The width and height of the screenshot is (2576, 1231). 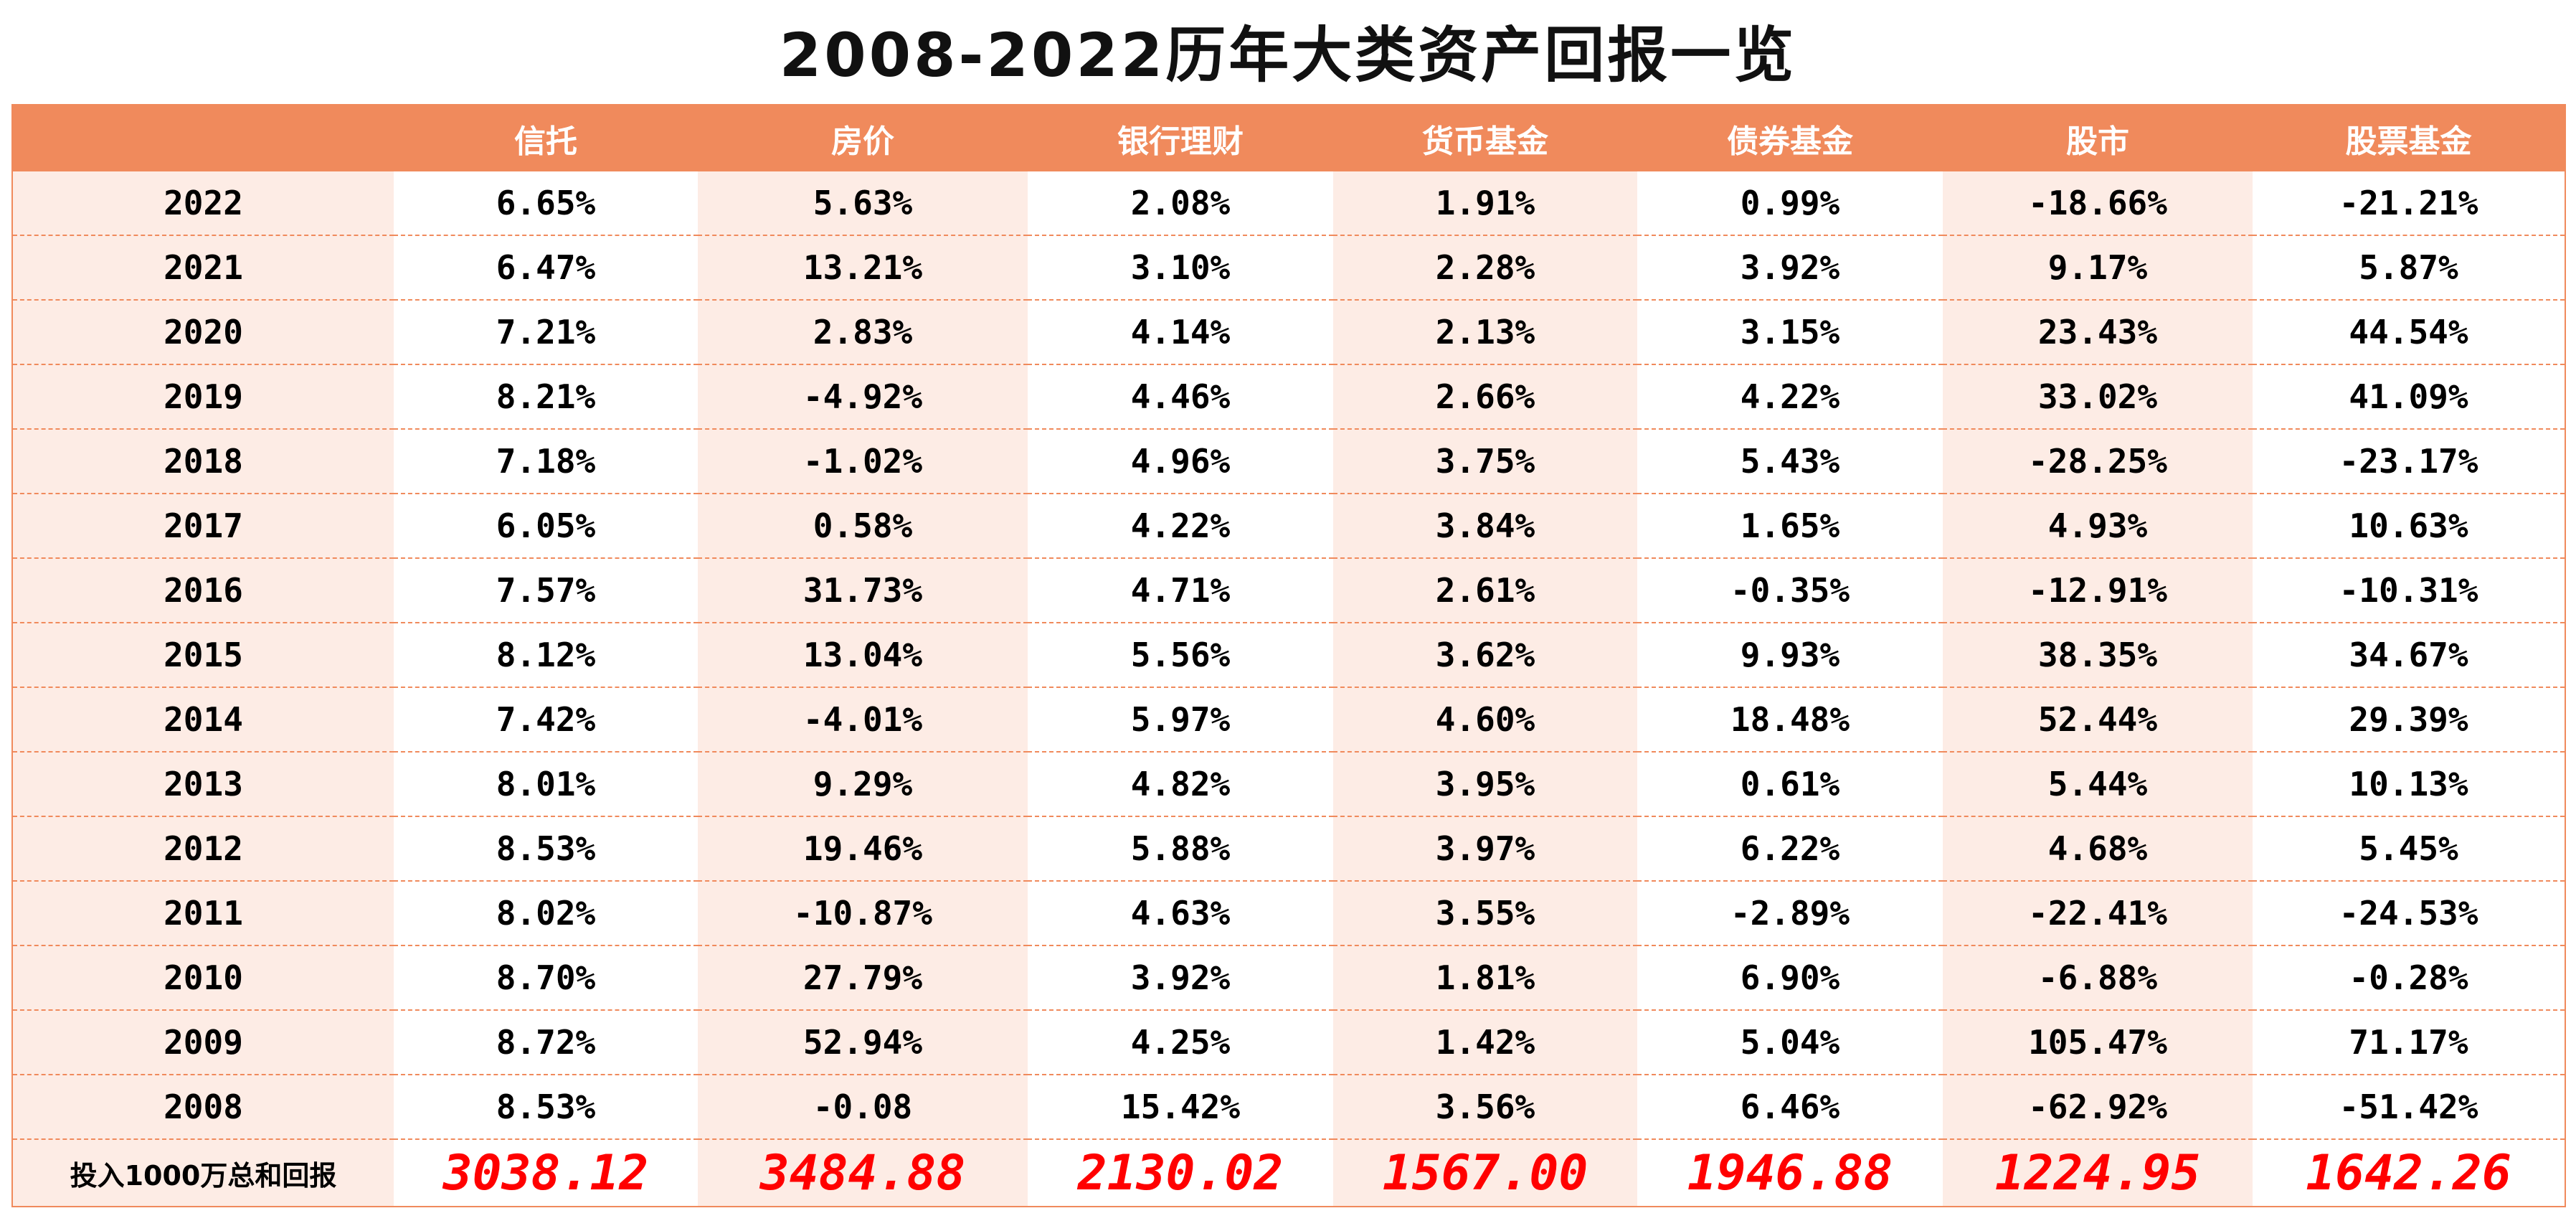 What do you see at coordinates (1180, 1173) in the screenshot?
I see `total-value-cell: 2130.02` at bounding box center [1180, 1173].